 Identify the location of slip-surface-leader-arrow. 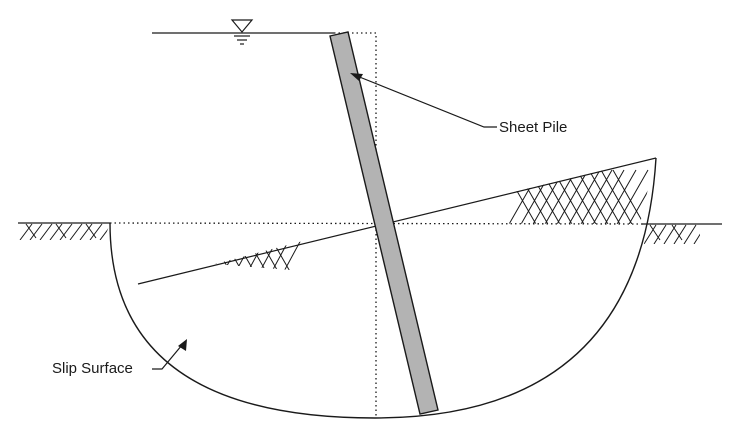
(169, 354).